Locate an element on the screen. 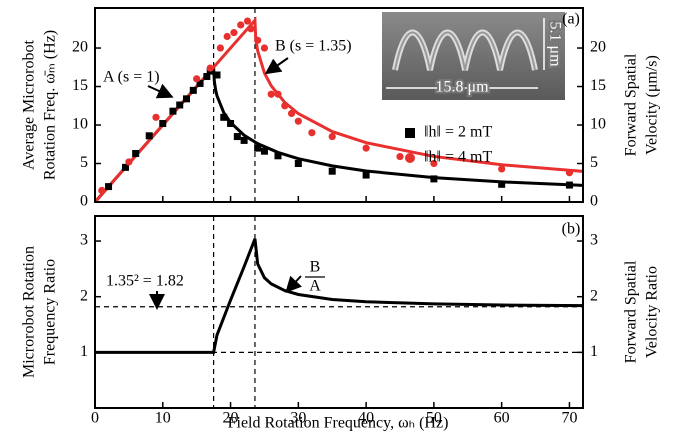  y2-tick-label: 3 is located at coordinates (594, 240).